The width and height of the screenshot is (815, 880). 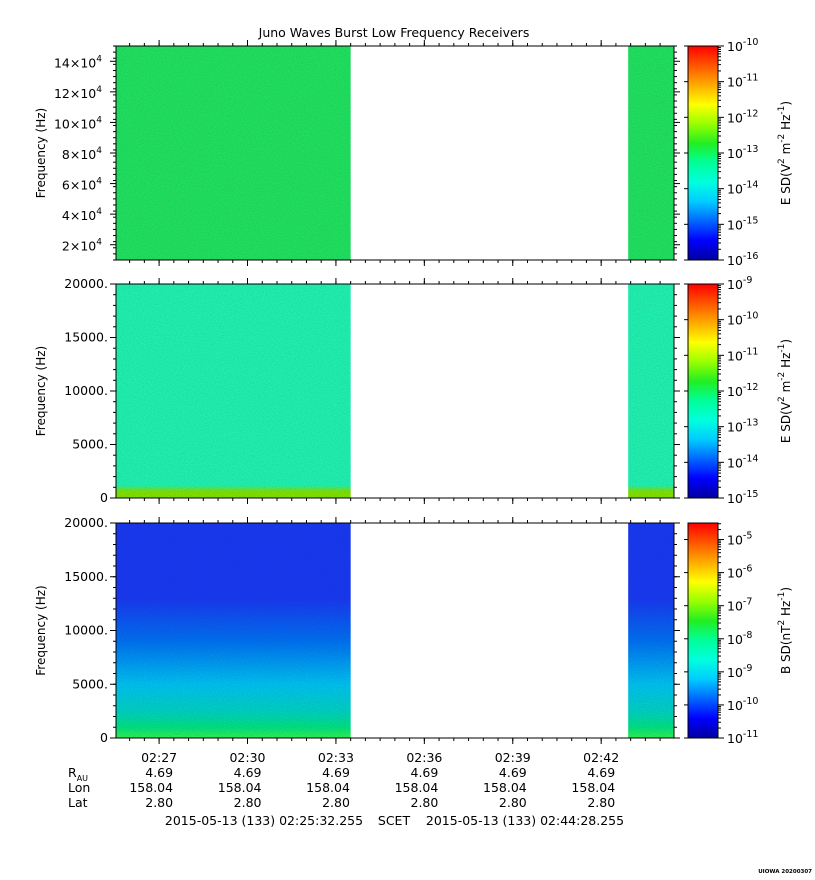 I want to click on y-tick-label: 8×104, so click(x=82, y=154).